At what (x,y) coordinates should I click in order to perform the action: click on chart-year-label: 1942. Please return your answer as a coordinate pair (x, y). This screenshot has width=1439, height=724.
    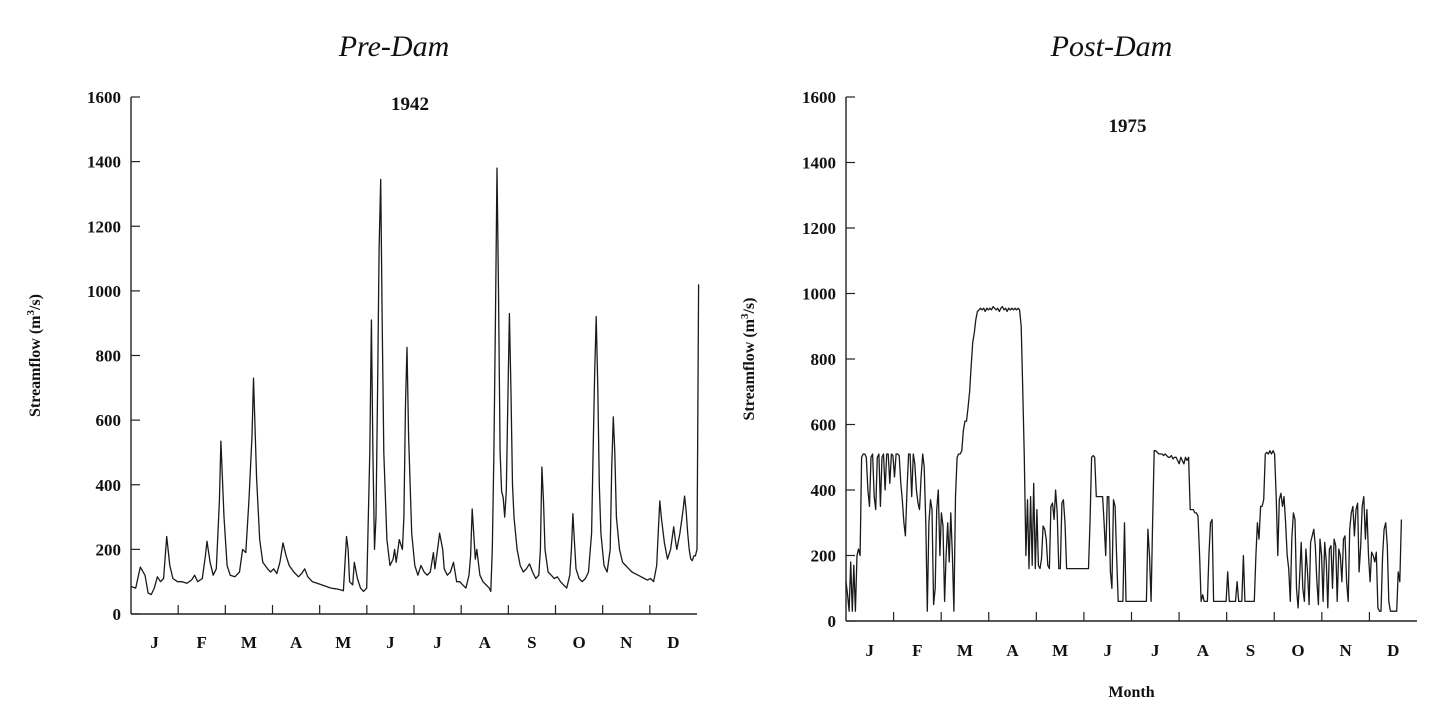
    Looking at the image, I should click on (410, 104).